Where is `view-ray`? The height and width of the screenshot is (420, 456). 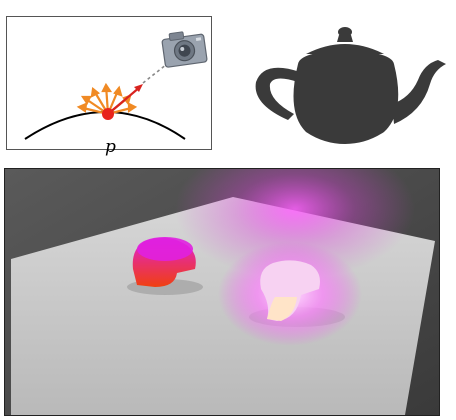 view-ray is located at coordinates (124, 100).